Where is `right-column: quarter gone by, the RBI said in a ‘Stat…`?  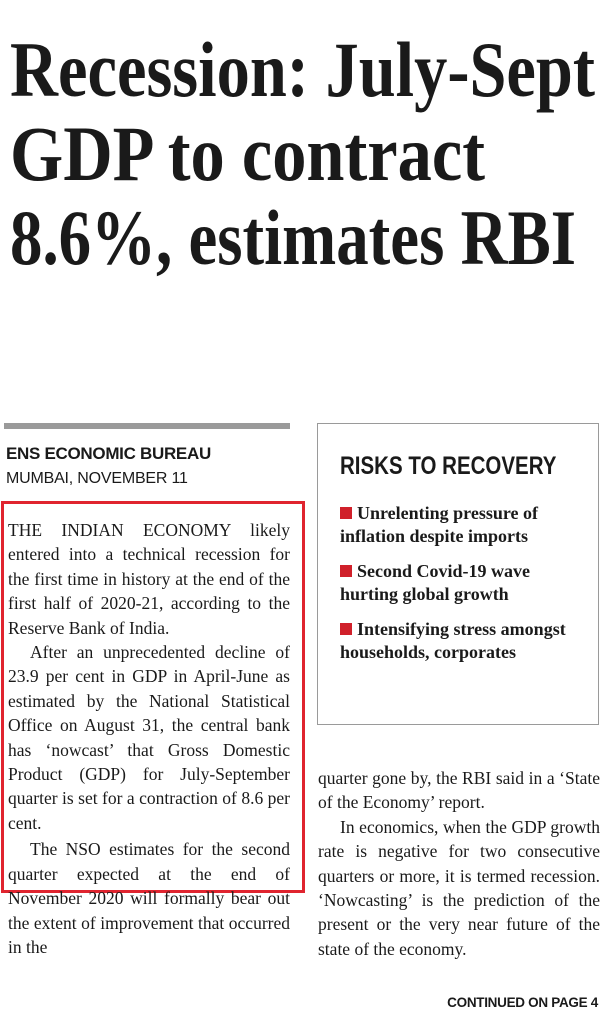 right-column: quarter gone by, the RBI said in a ‘Stat… is located at coordinates (459, 863).